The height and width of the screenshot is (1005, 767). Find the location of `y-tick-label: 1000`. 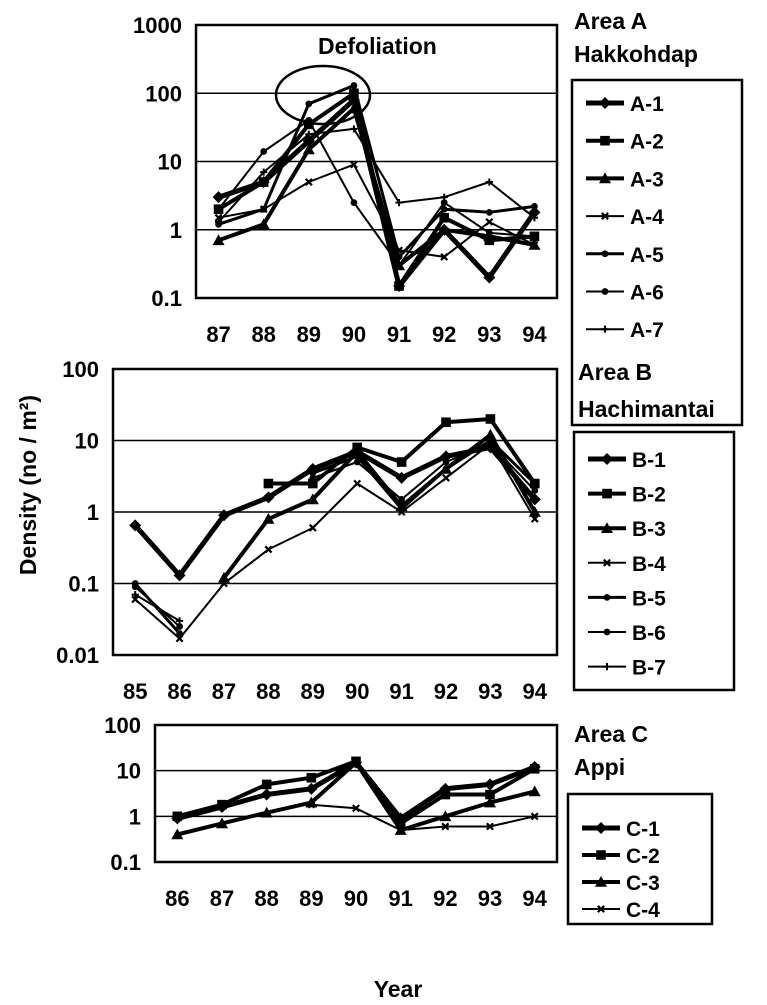

y-tick-label: 1000 is located at coordinates (157, 25).